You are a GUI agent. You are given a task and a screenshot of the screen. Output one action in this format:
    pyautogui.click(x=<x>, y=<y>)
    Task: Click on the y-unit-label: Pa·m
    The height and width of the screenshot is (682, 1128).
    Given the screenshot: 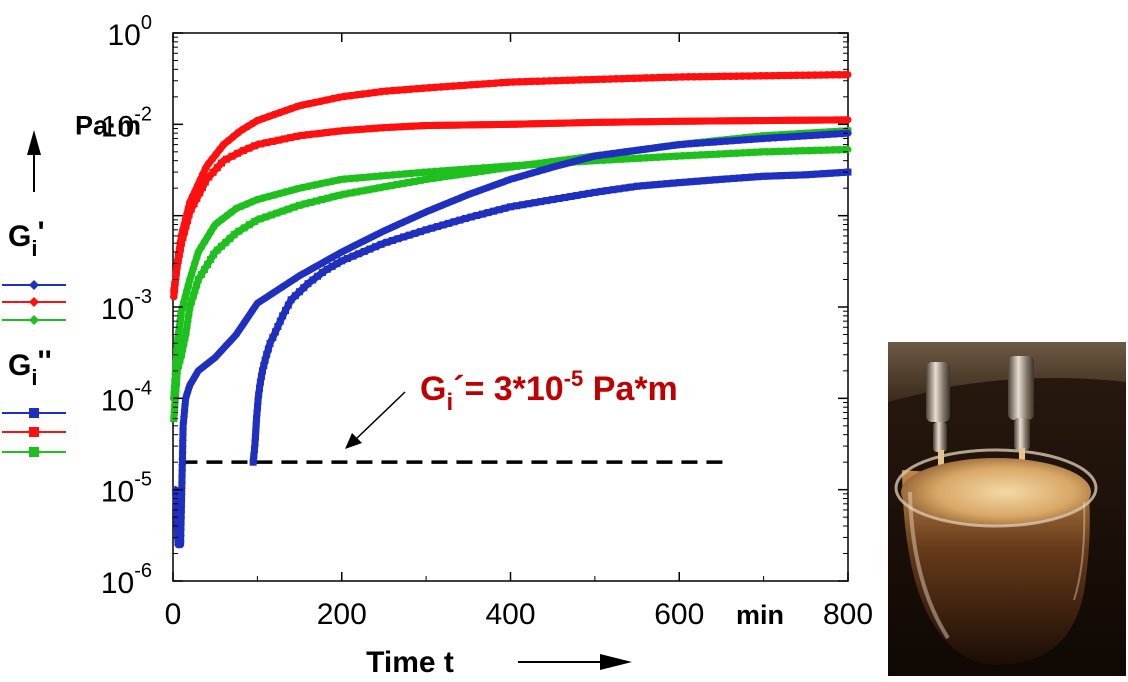 What is the action you would take?
    pyautogui.click(x=108, y=125)
    